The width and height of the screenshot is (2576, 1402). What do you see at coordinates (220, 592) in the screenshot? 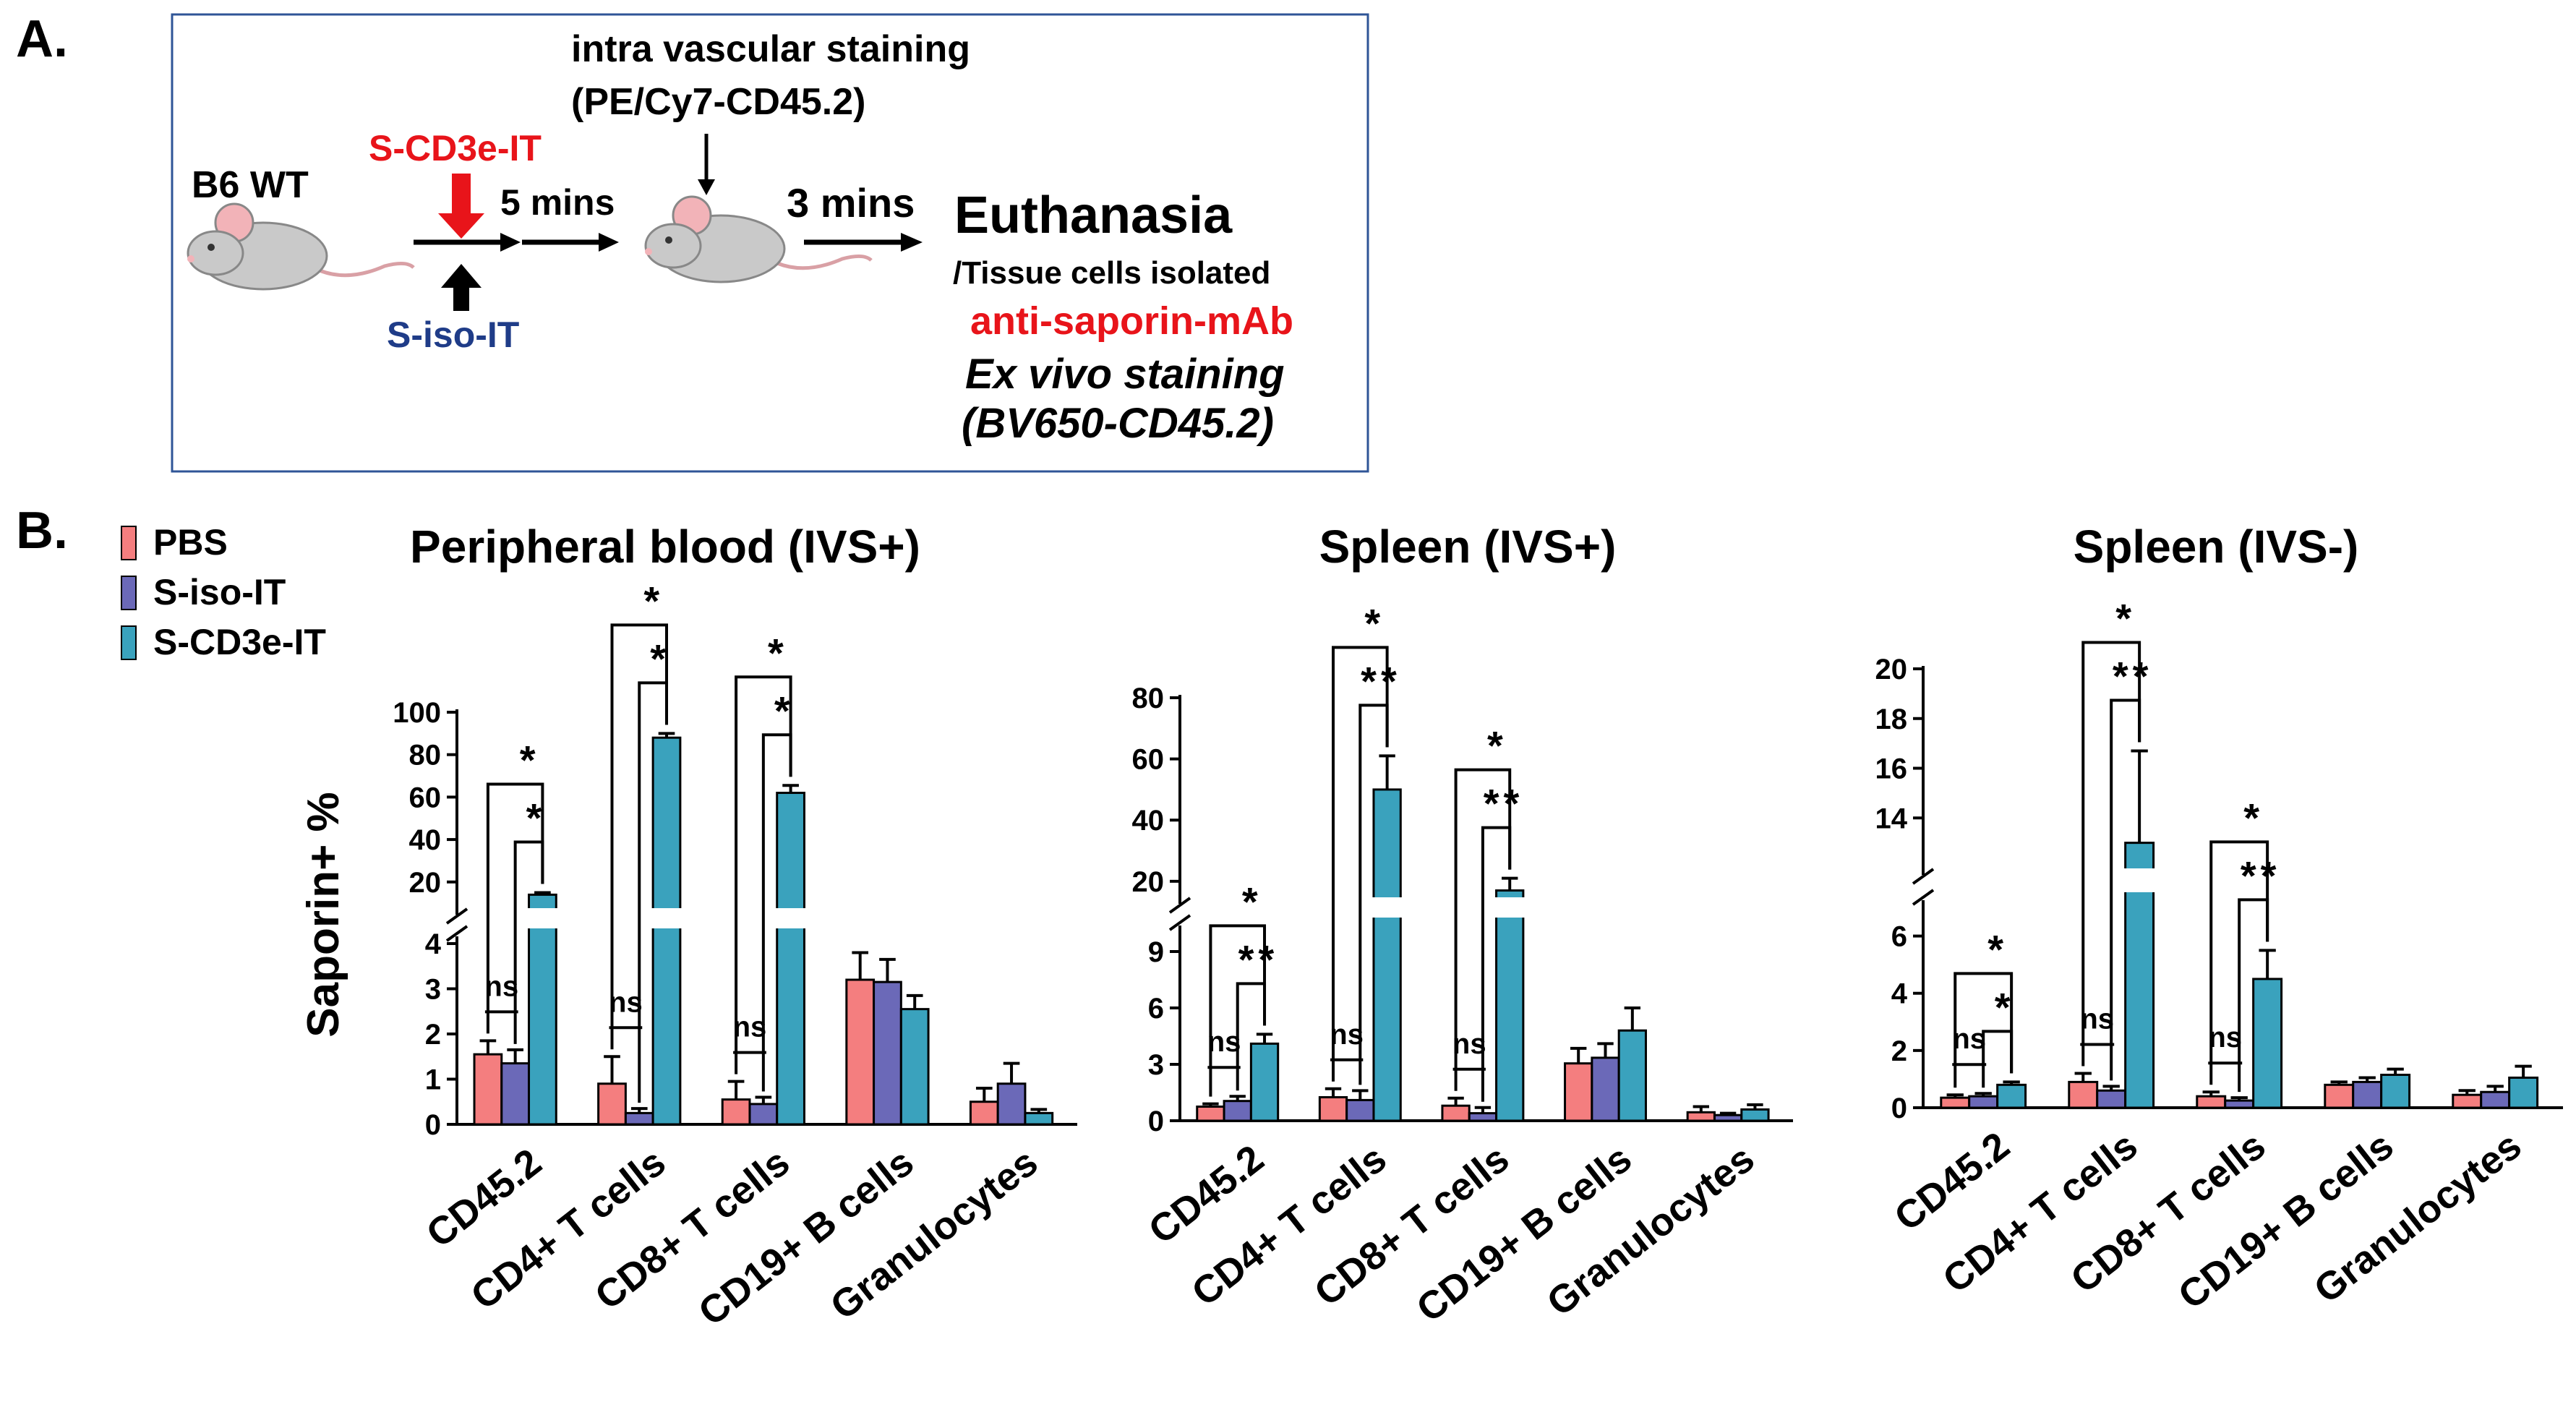
I see `legend-label-iso: S-iso-IT` at bounding box center [220, 592].